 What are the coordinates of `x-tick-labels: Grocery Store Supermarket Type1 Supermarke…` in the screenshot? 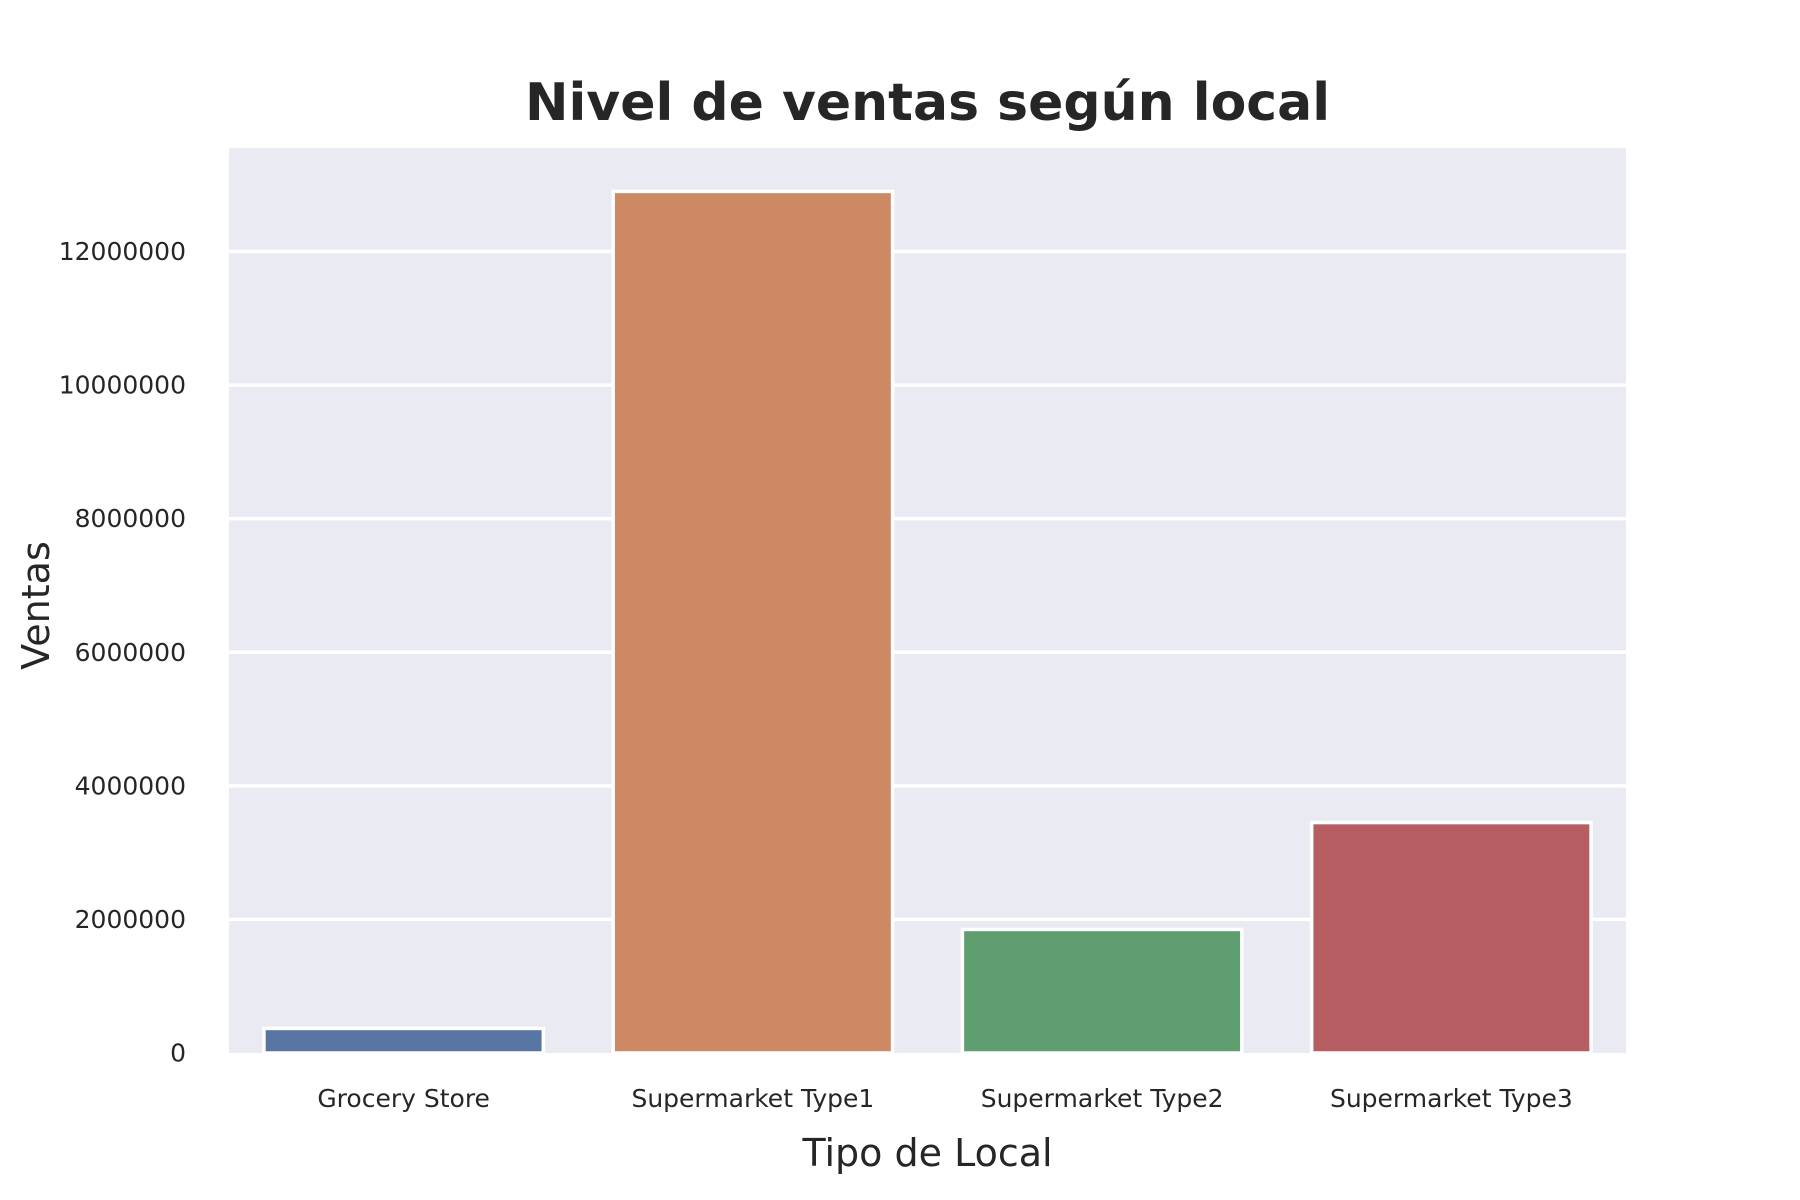 It's located at (944, 1098).